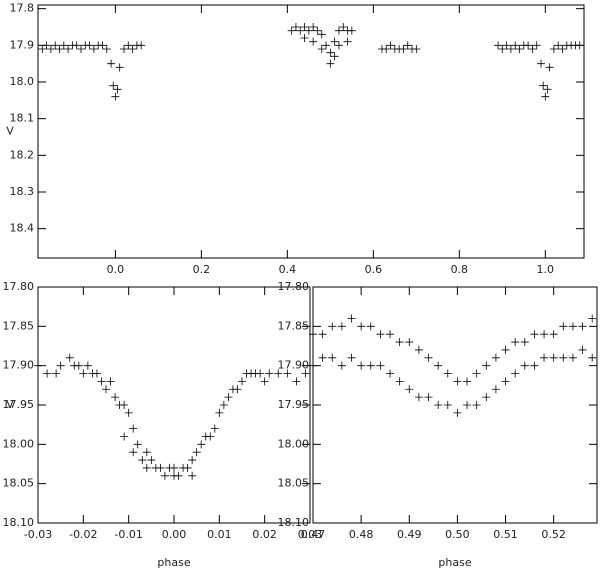 This screenshot has width=600, height=574. I want to click on y-tick-label: 17.9, so click(22, 44).